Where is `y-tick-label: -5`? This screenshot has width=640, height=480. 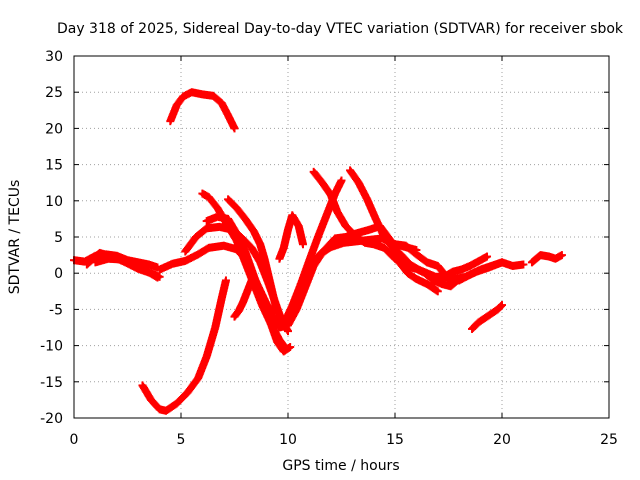 y-tick-label: -5 is located at coordinates (56, 310).